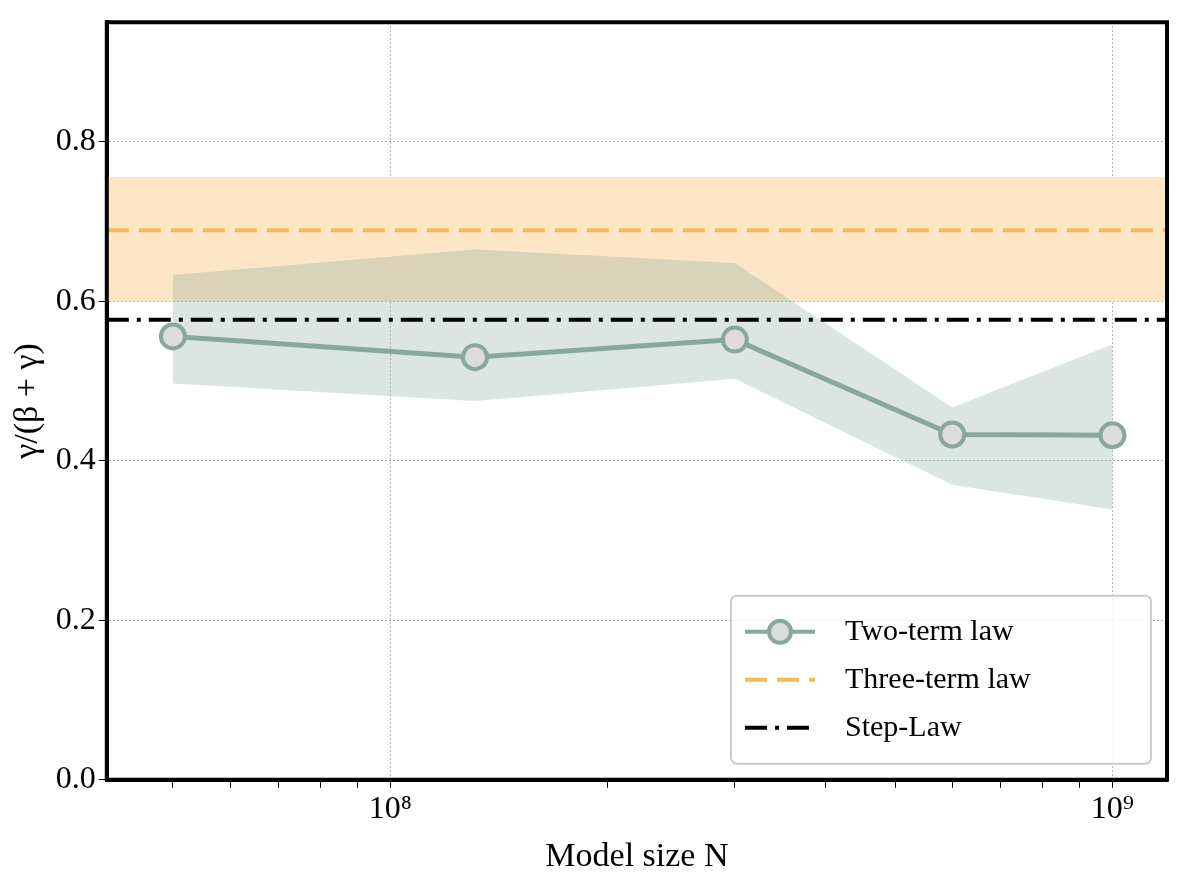 Image resolution: width=1183 pixels, height=881 pixels. Describe the element at coordinates (637, 854) in the screenshot. I see `x-axis-title: Model size N` at that location.